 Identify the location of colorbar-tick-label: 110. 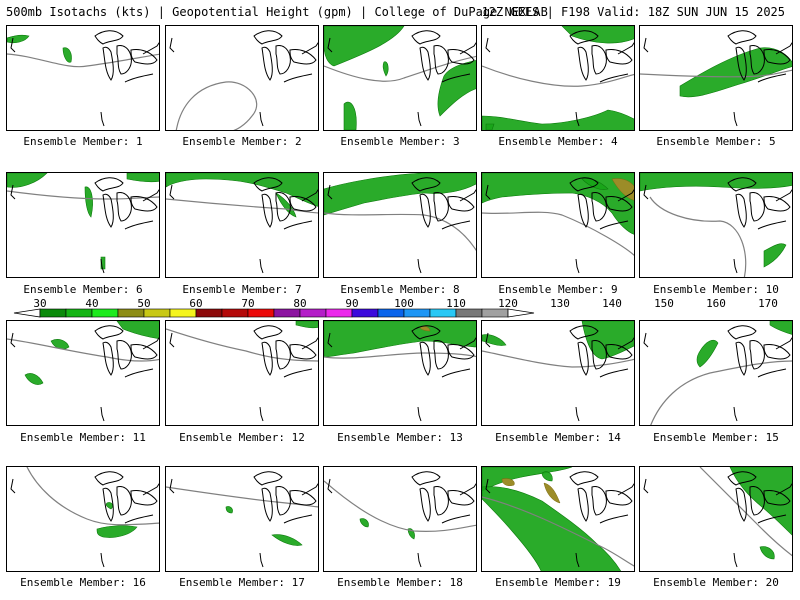
(456, 303).